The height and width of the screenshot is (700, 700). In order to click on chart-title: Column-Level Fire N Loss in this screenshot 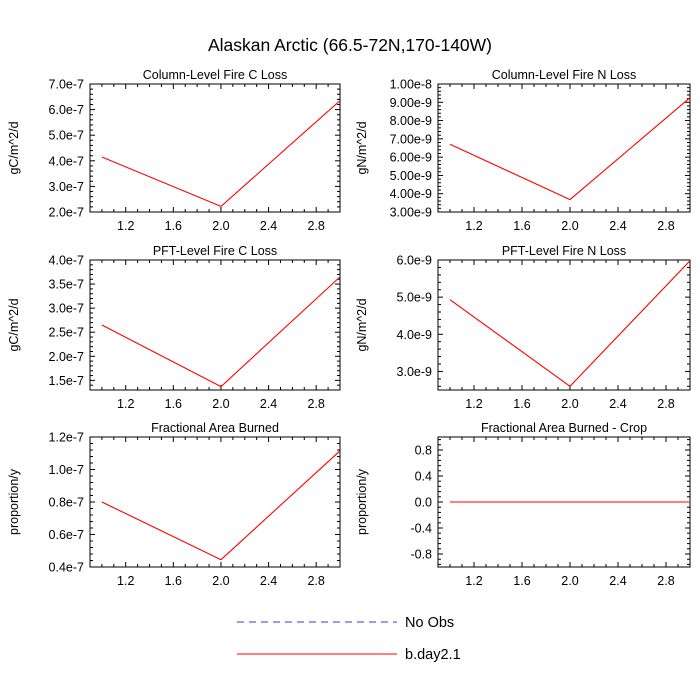, I will do `click(564, 75)`.